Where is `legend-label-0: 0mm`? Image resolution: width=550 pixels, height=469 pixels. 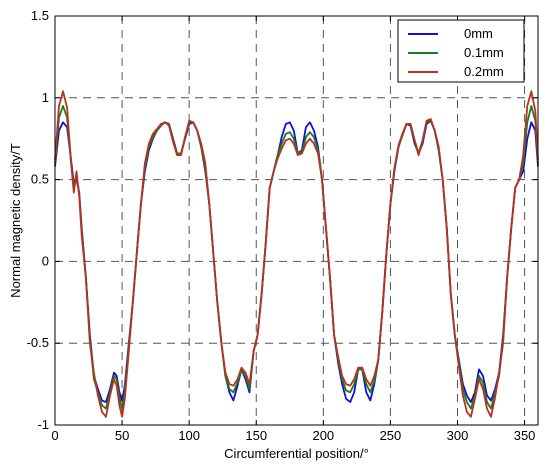
legend-label-0: 0mm is located at coordinates (478, 33).